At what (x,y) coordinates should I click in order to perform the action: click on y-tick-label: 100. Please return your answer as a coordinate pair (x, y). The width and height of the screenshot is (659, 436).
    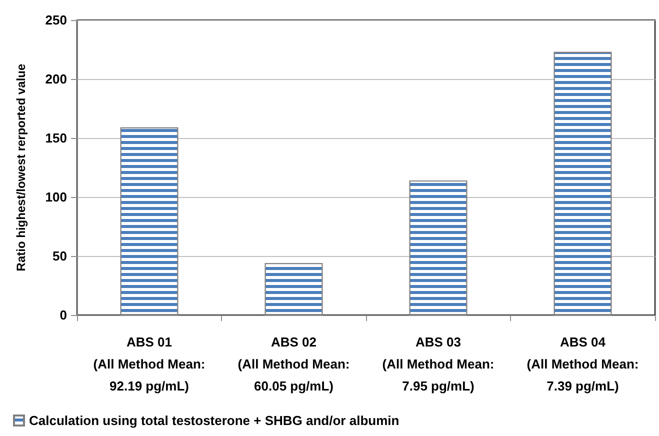
    Looking at the image, I should click on (56, 197).